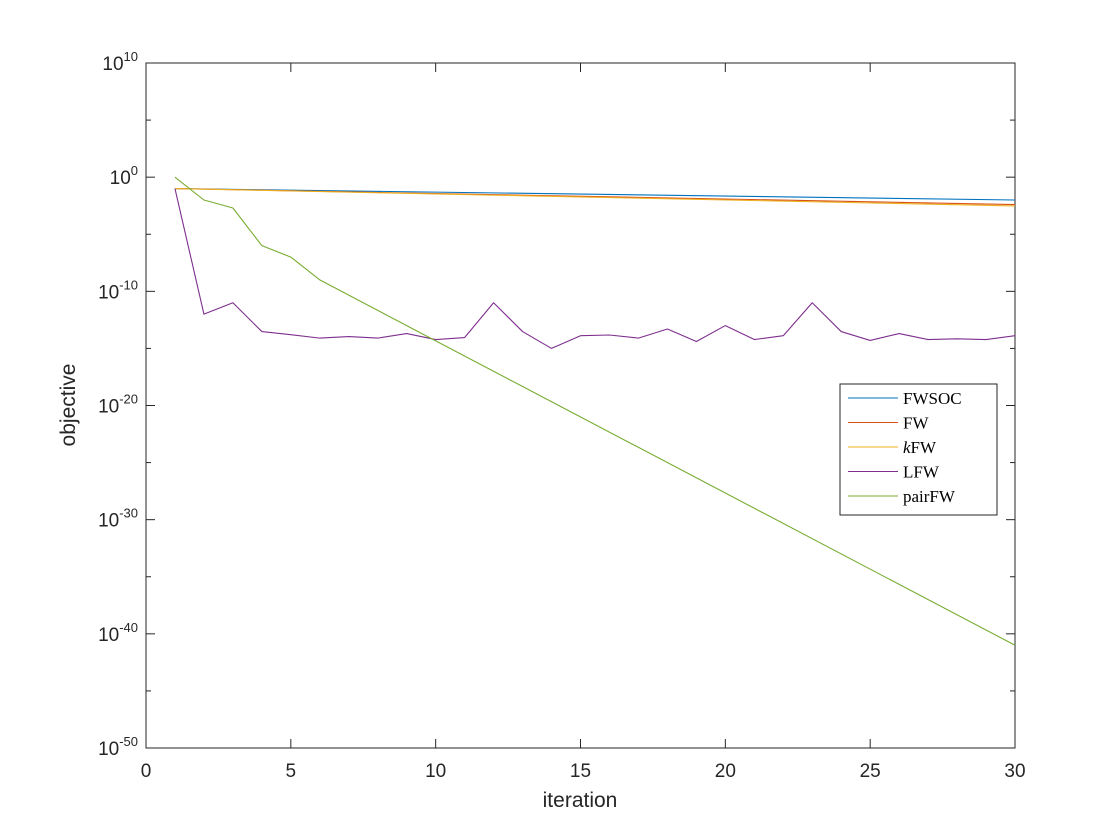 The height and width of the screenshot is (840, 1120). What do you see at coordinates (124, 176) in the screenshot?
I see `y-tick-label: 100` at bounding box center [124, 176].